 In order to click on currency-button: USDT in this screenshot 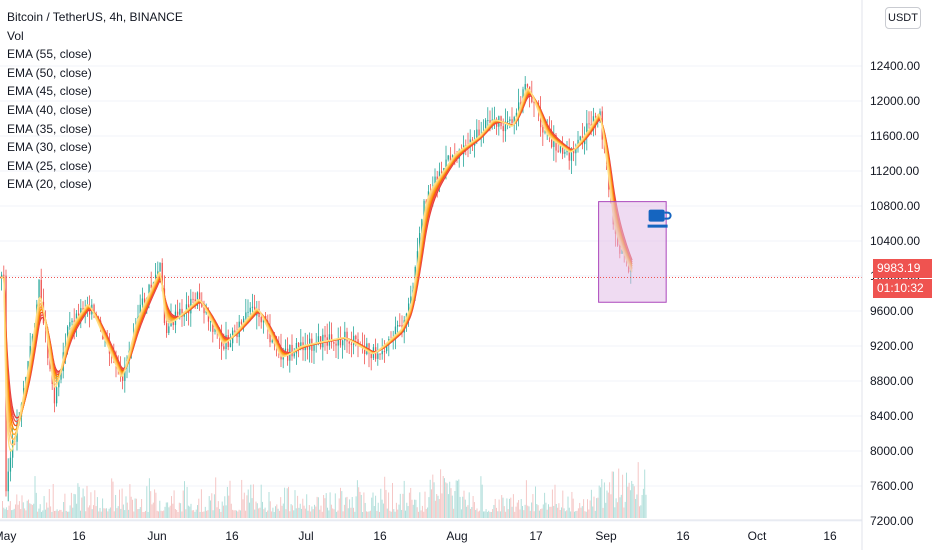, I will do `click(903, 18)`.